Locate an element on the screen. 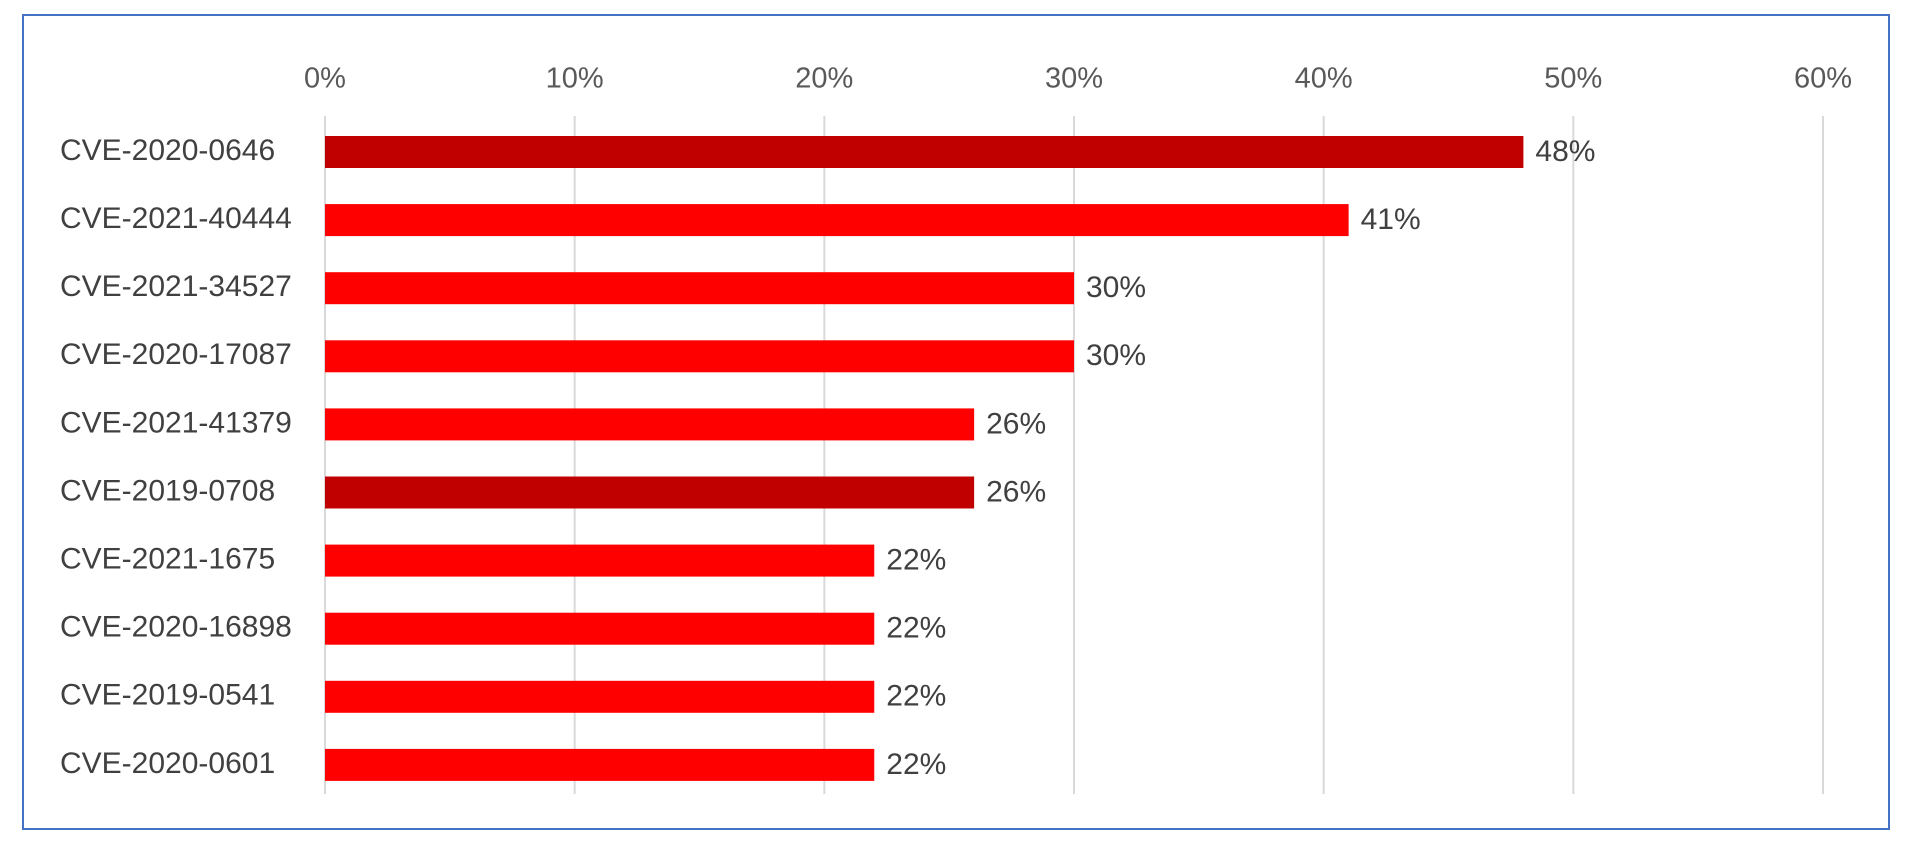 The width and height of the screenshot is (1912, 848). category-label: CVE-2020-17087 is located at coordinates (176, 354).